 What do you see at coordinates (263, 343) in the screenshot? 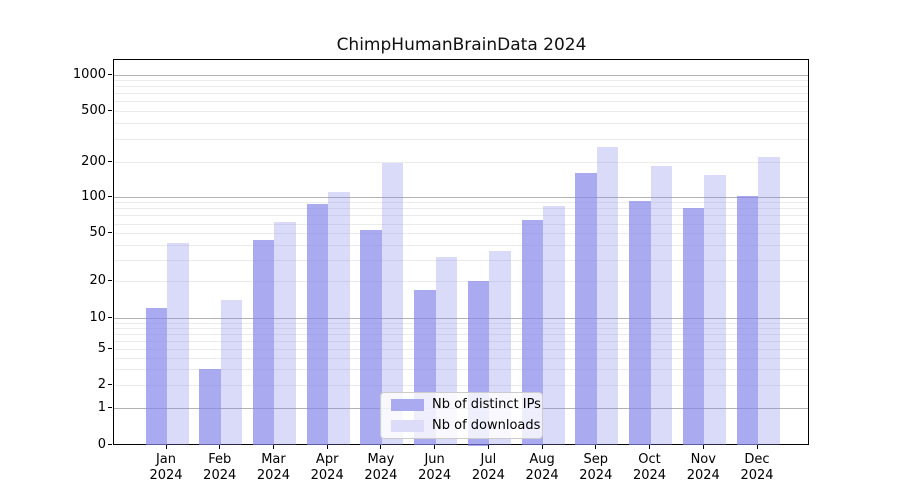
I see `bar-ips-mar` at bounding box center [263, 343].